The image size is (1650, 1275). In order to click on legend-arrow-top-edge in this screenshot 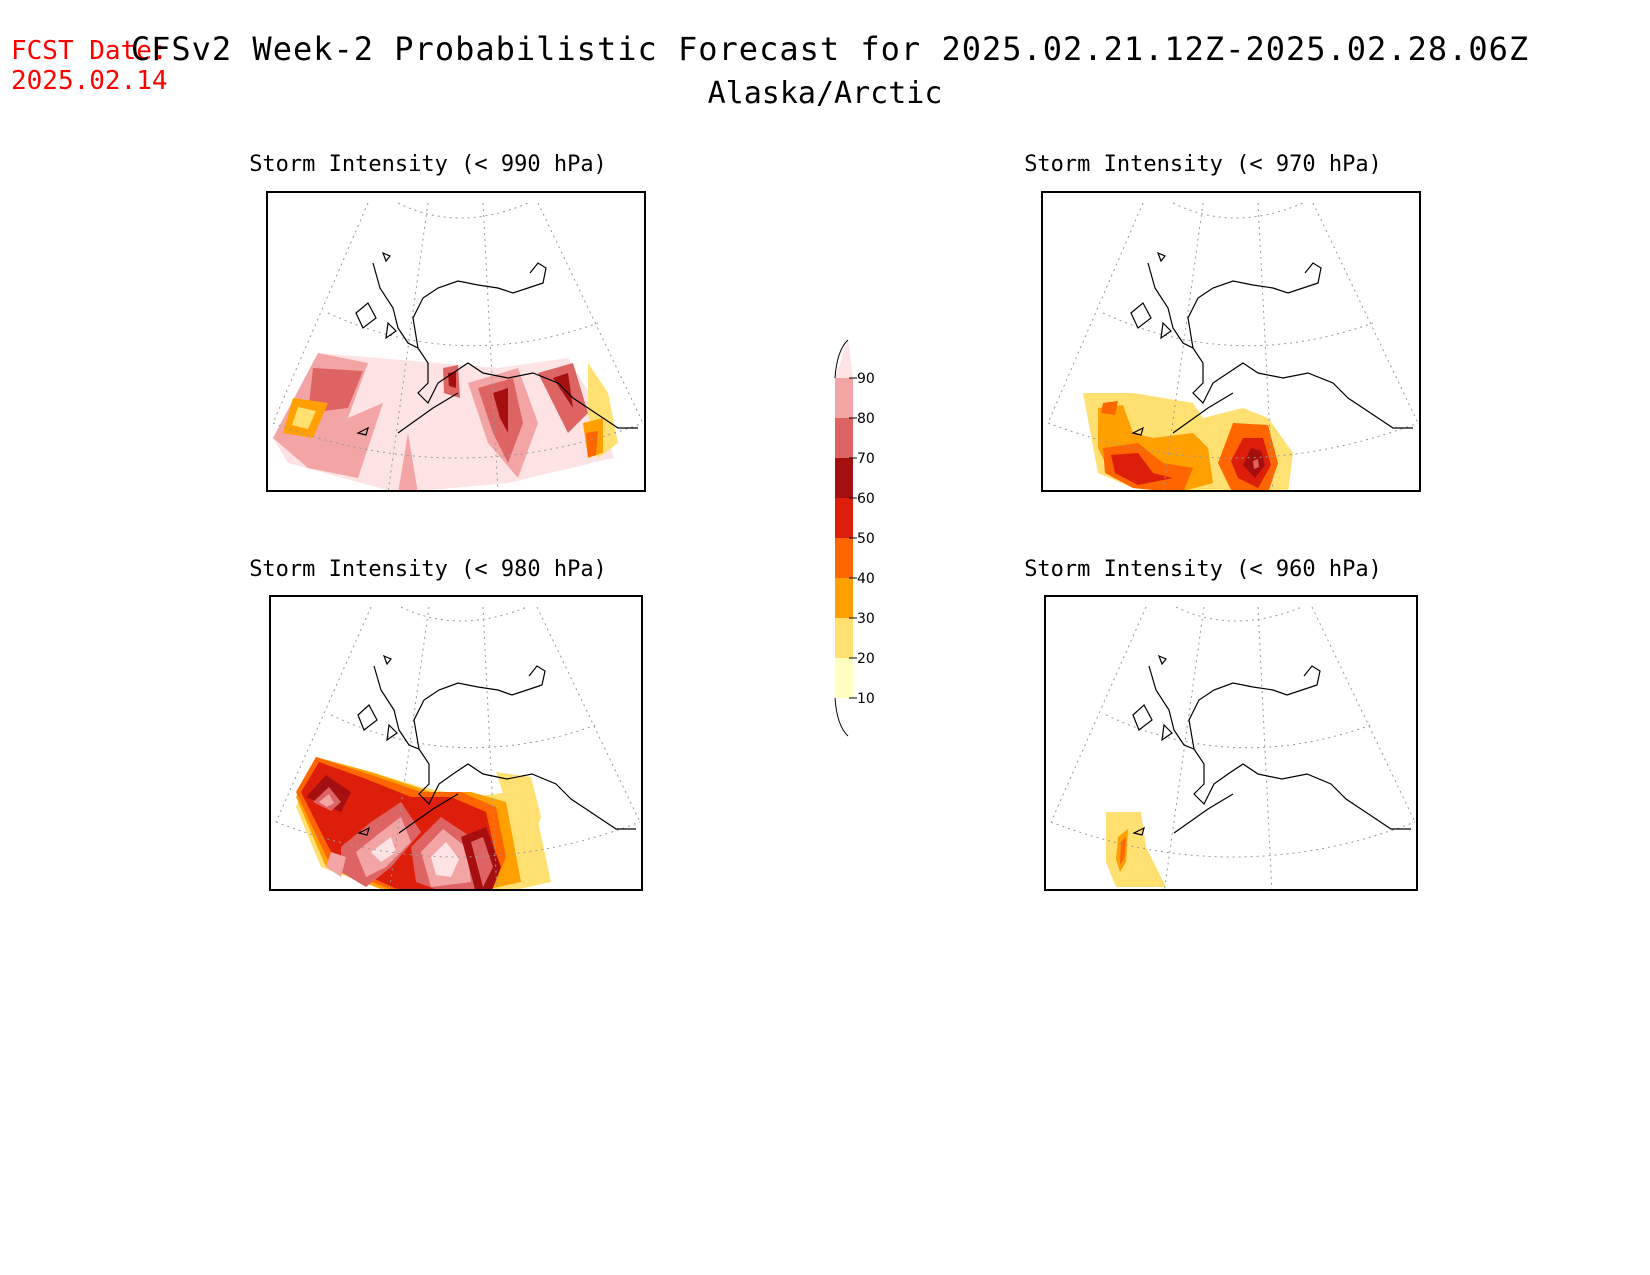, I will do `click(841, 359)`.